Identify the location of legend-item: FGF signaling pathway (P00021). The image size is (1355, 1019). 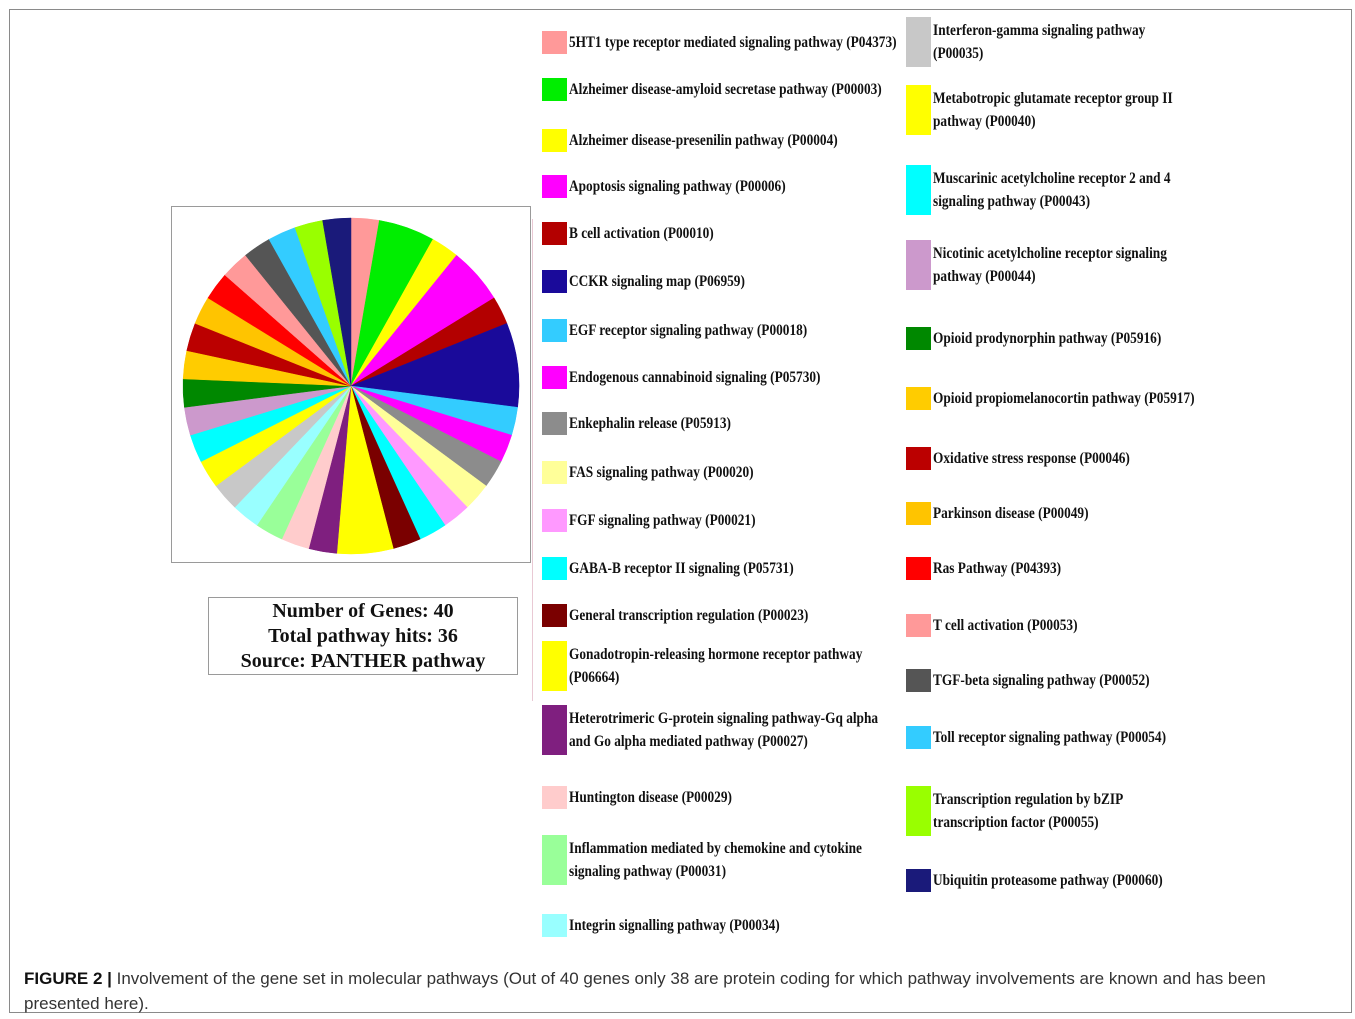
(664, 520).